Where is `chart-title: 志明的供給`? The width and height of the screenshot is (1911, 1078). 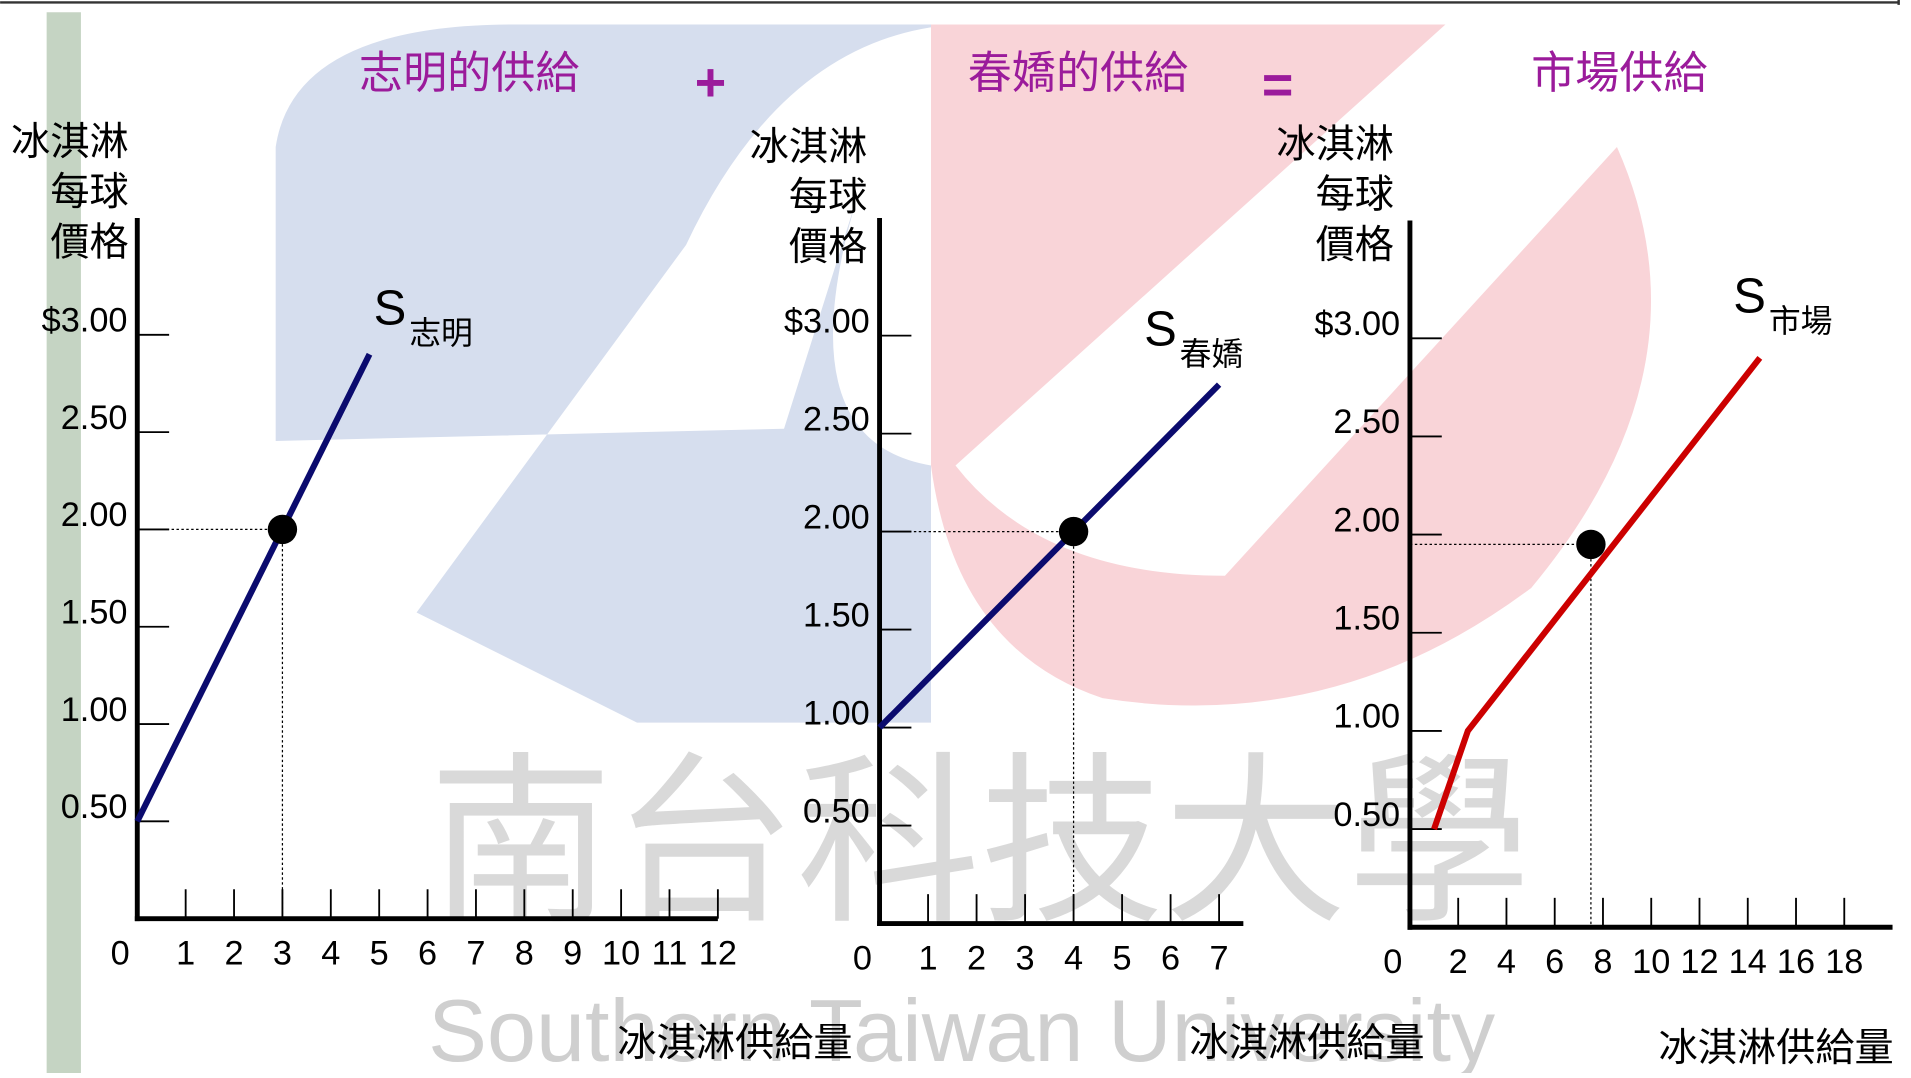
chart-title: 志明的供給 is located at coordinates (469, 73).